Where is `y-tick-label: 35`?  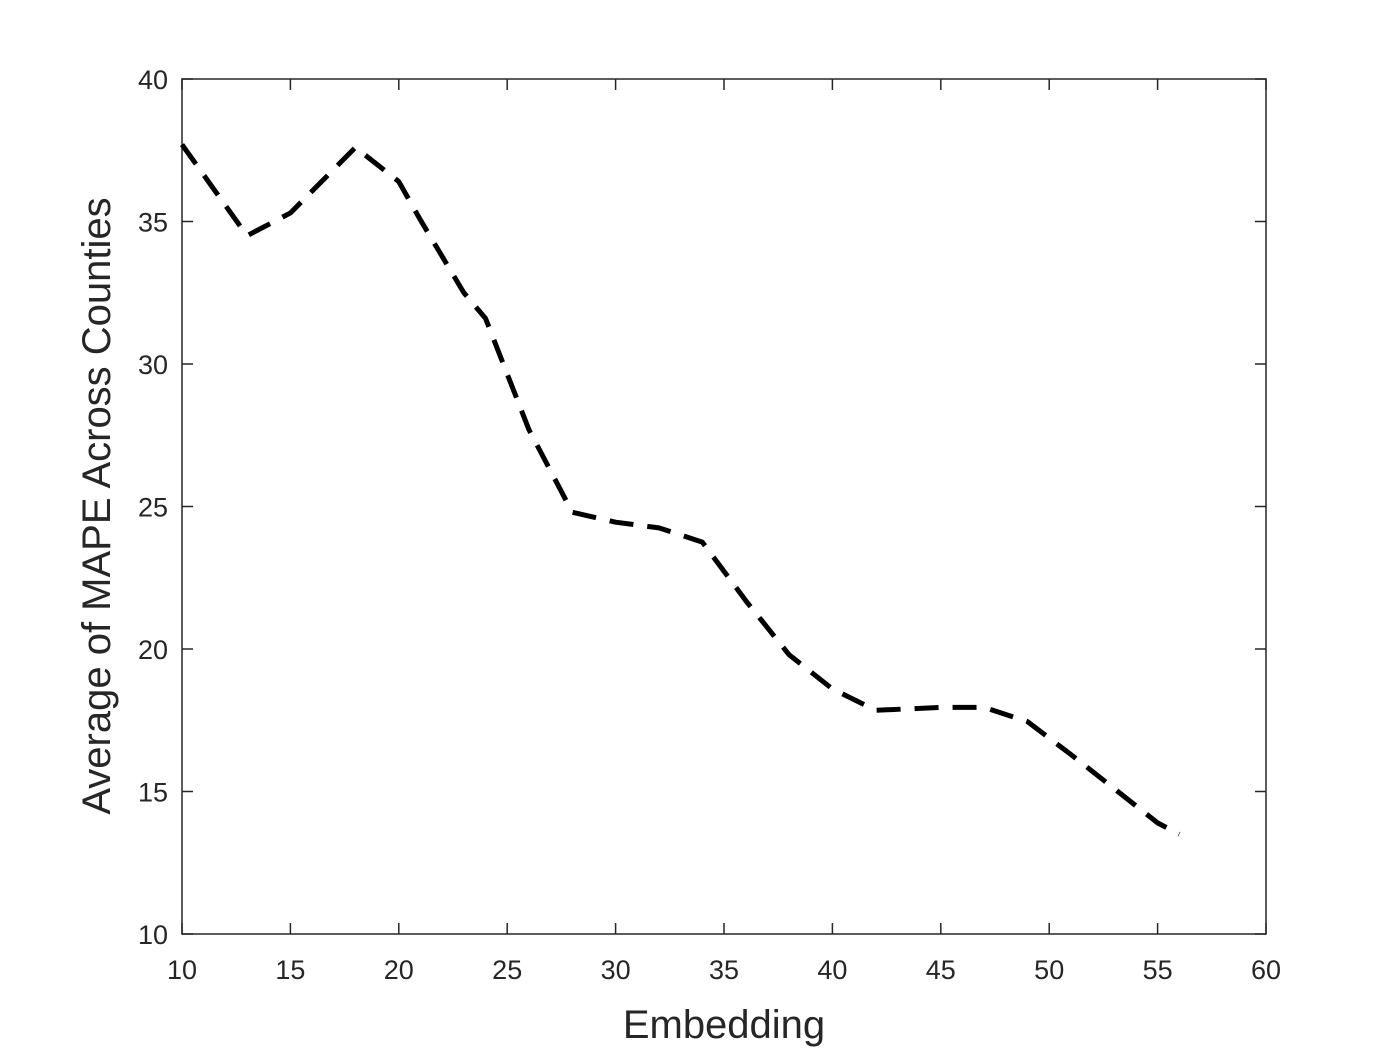 y-tick-label: 35 is located at coordinates (153, 223).